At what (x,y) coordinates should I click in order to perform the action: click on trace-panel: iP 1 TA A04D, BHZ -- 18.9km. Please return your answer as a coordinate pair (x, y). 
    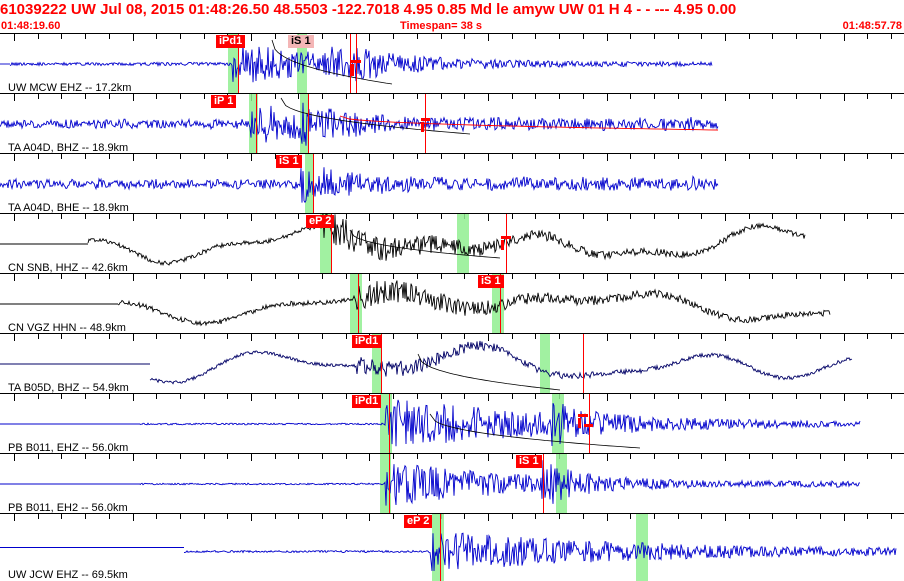
    Looking at the image, I should click on (452, 123).